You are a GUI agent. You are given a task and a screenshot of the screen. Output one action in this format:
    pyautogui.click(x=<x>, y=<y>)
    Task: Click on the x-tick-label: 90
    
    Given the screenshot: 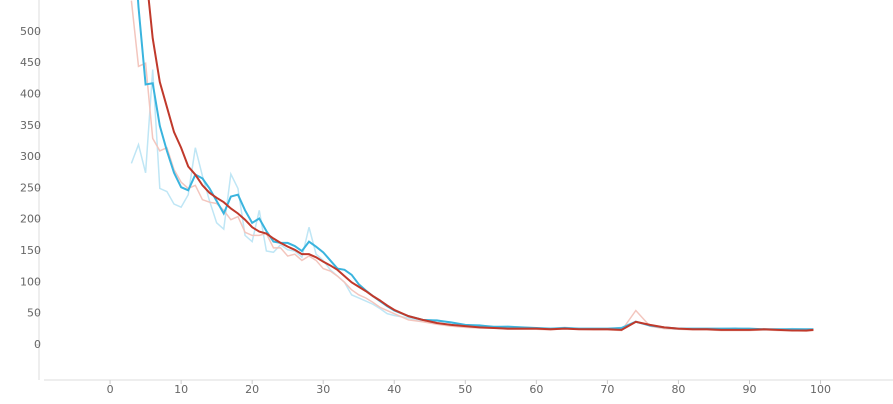 What is the action you would take?
    pyautogui.click(x=749, y=389)
    